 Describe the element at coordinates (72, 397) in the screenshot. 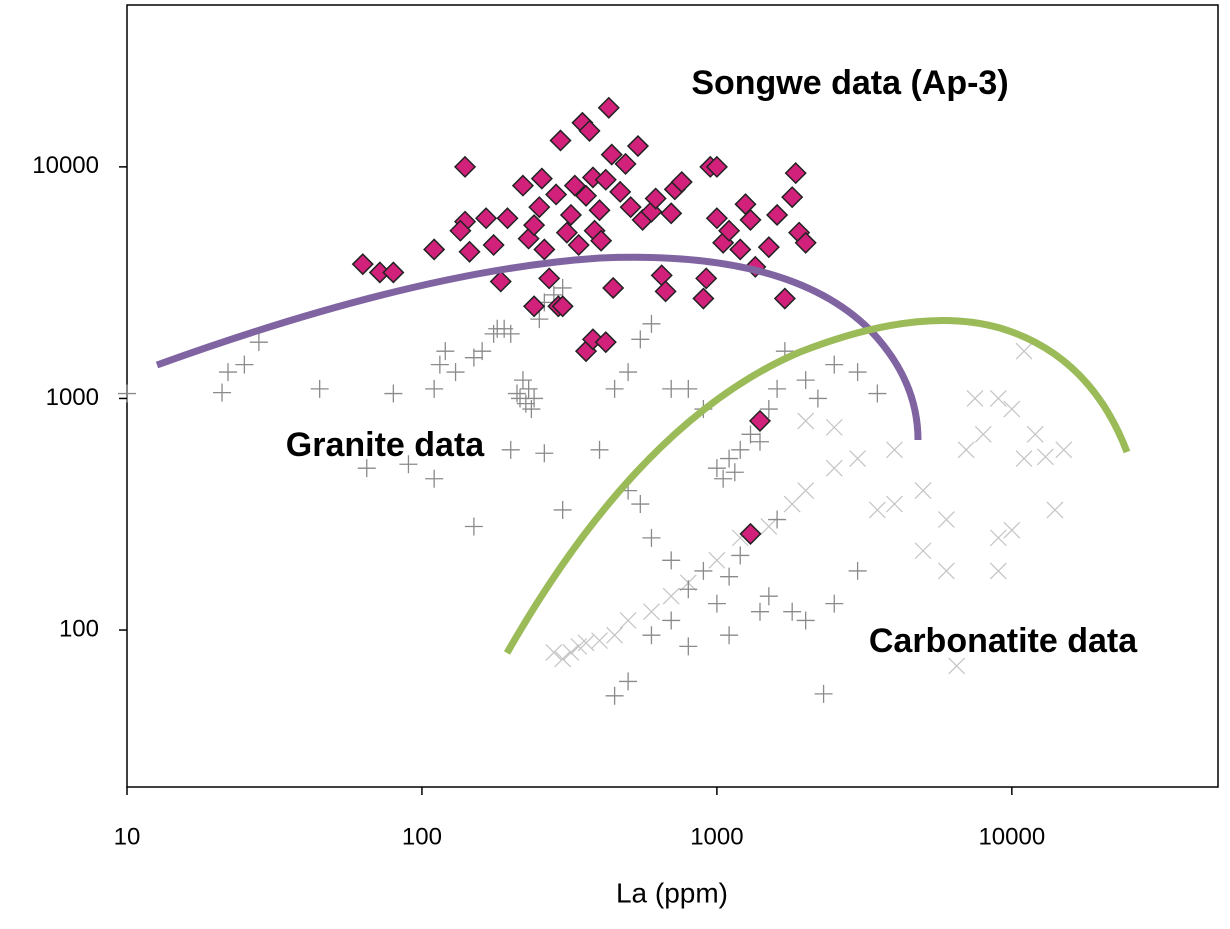

I see `y-tick-label: 1000` at that location.